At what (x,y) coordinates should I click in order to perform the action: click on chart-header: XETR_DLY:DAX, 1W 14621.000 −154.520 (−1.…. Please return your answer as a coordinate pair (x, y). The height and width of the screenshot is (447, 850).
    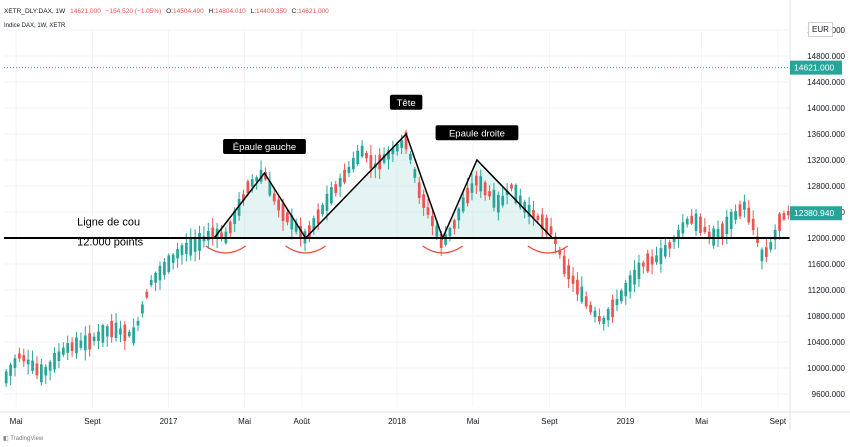
    Looking at the image, I should click on (168, 11).